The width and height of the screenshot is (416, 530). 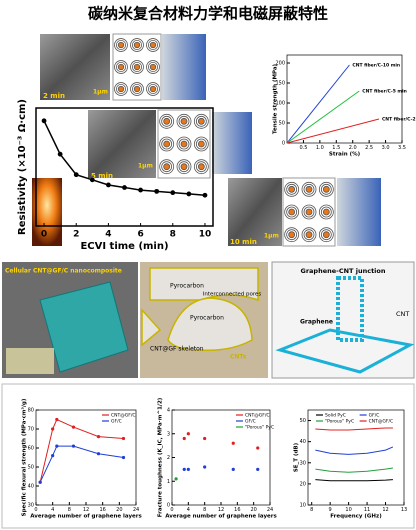 I want to click on x-axis-label: Frequency (GHz), so click(x=356, y=517).